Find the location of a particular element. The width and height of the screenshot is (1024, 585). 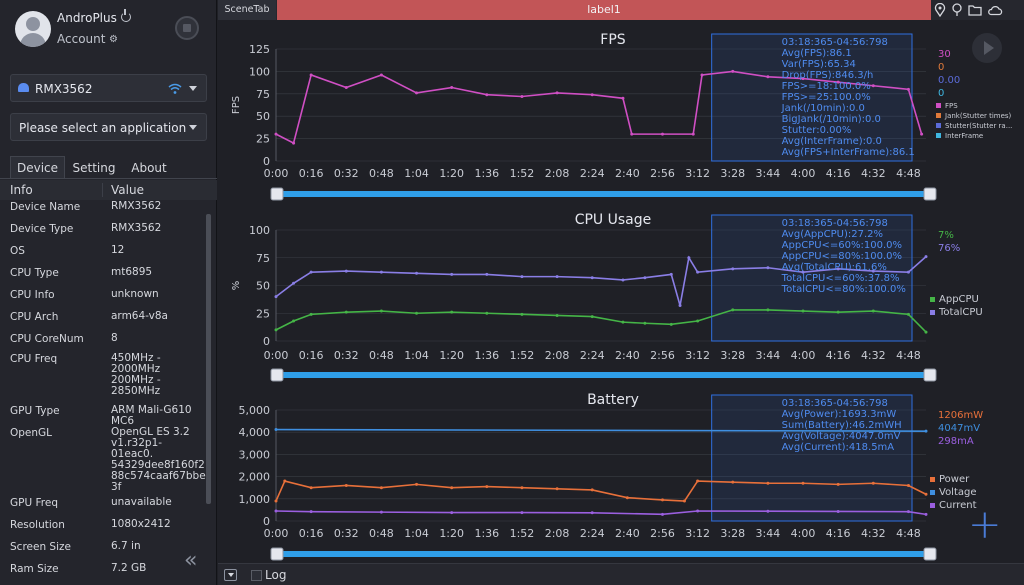

android-icon is located at coordinates (23, 87).